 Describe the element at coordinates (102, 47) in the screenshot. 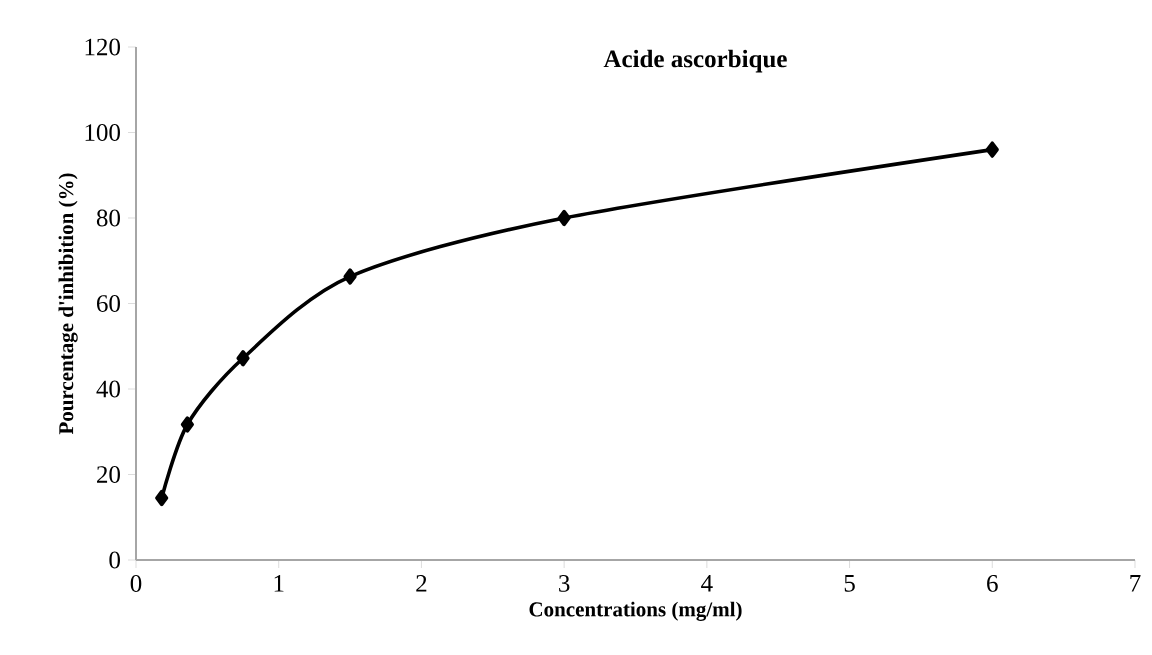

I see `y-tick-label: 120` at that location.